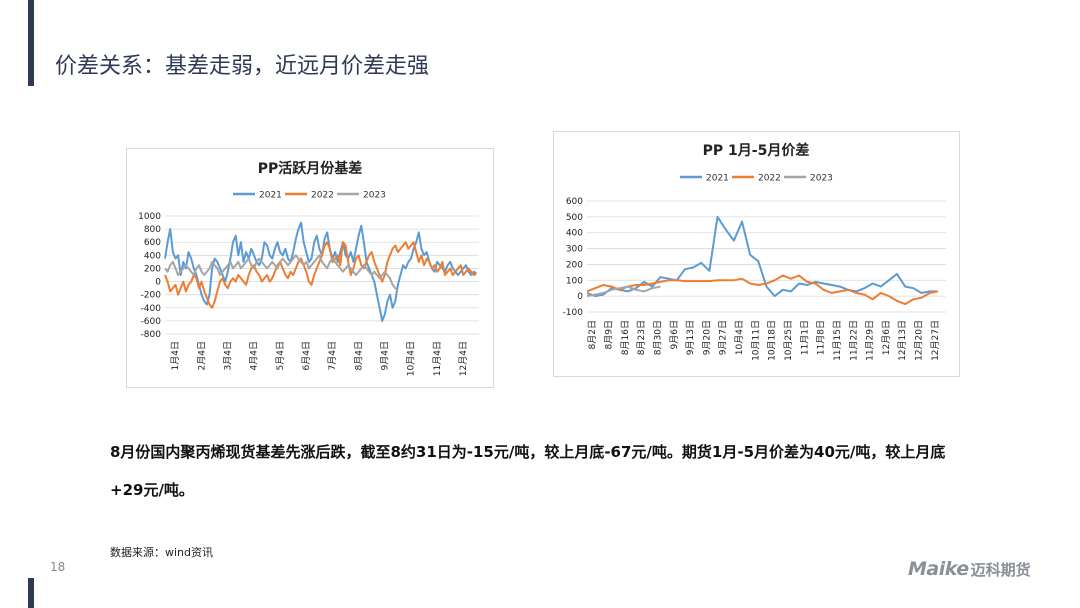 The width and height of the screenshot is (1080, 608). Describe the element at coordinates (756, 150) in the screenshot. I see `chart-title: PP 1月-5月价差` at that location.